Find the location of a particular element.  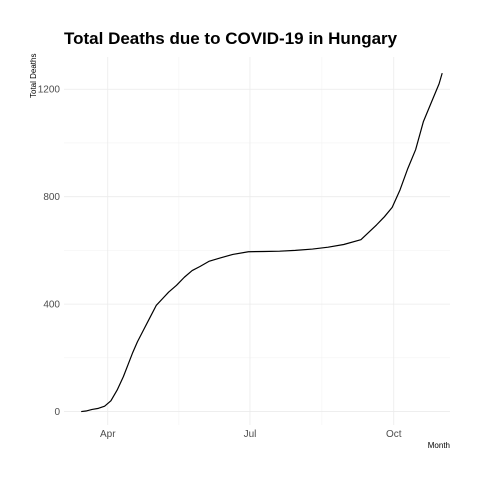

y-tick-label: 1200 is located at coordinates (49, 90).